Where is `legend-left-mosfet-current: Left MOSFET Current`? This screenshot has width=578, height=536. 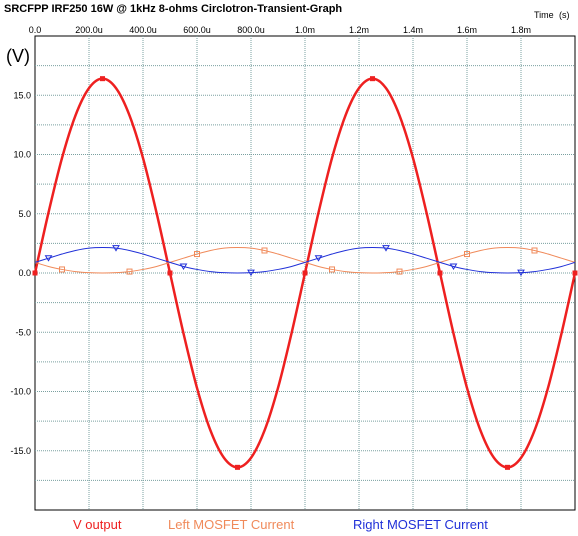
legend-left-mosfet-current: Left MOSFET Current is located at coordinates (231, 524).